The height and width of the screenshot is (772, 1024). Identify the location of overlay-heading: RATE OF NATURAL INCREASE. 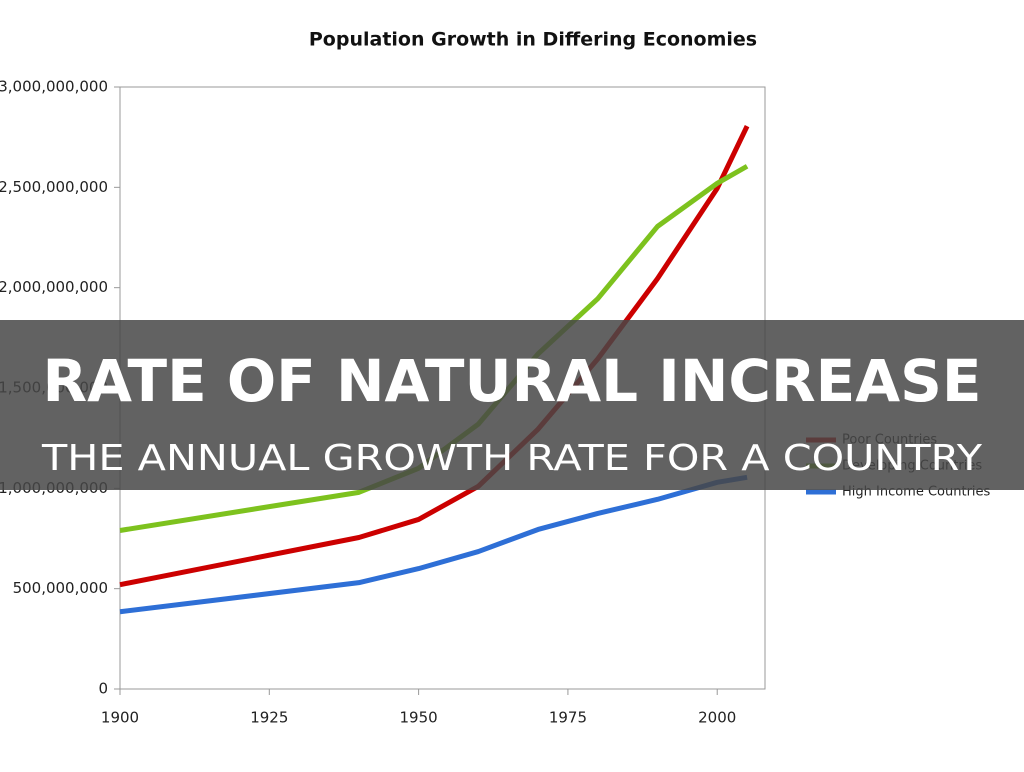
(511, 381).